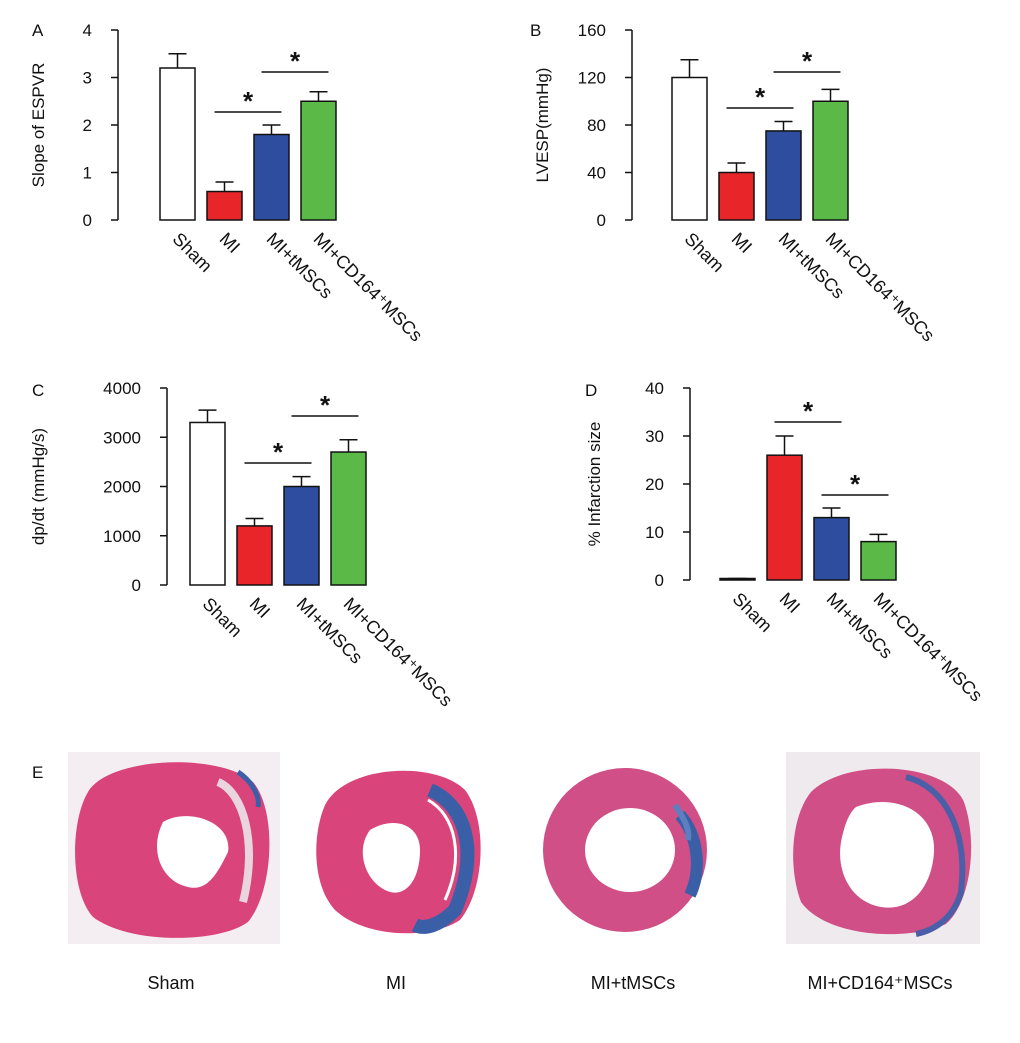 The width and height of the screenshot is (1020, 1043). I want to click on panel-a-y-tick-label: 3, so click(87, 78).